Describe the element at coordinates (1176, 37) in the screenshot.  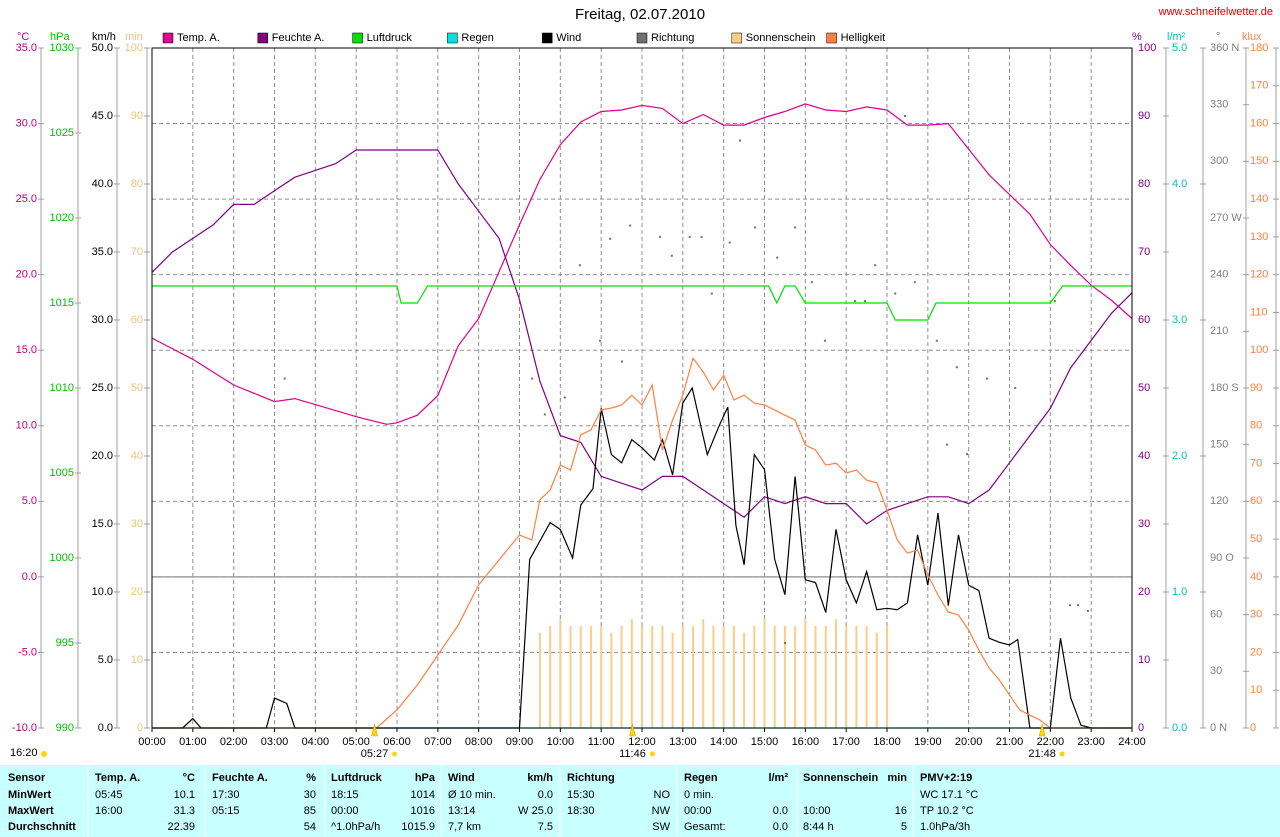
I see `axis-unit: l/m²` at that location.